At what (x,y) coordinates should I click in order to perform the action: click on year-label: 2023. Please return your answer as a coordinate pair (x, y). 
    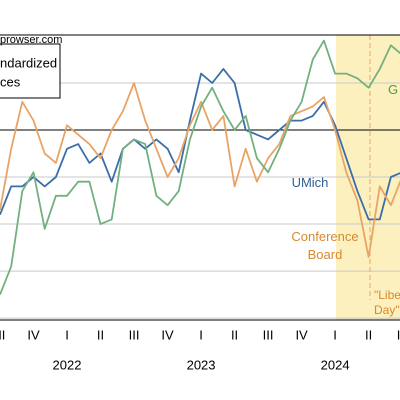
    Looking at the image, I should click on (201, 364).